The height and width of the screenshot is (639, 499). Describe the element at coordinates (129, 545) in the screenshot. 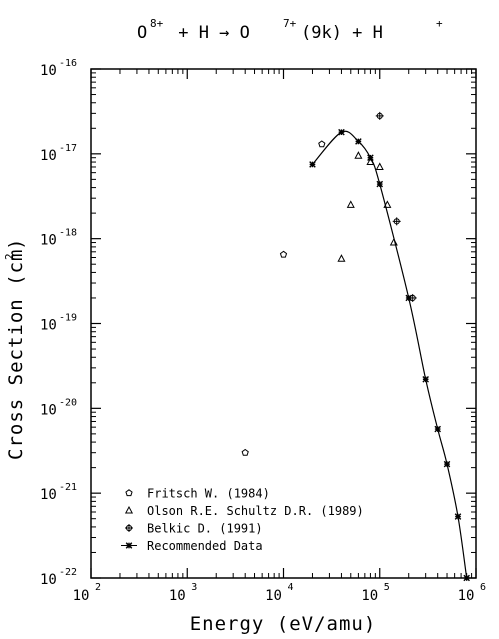

I see `legend-marker-star` at that location.